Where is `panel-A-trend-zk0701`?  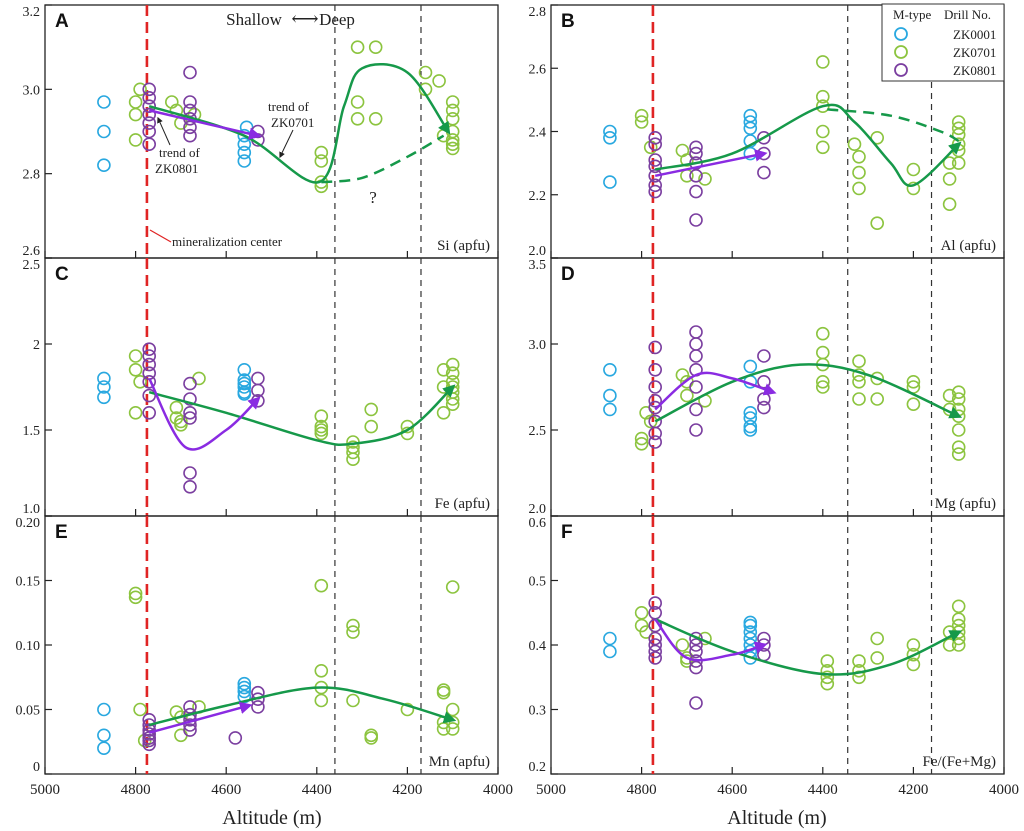 panel-A-trend-zk0701 is located at coordinates (299, 123).